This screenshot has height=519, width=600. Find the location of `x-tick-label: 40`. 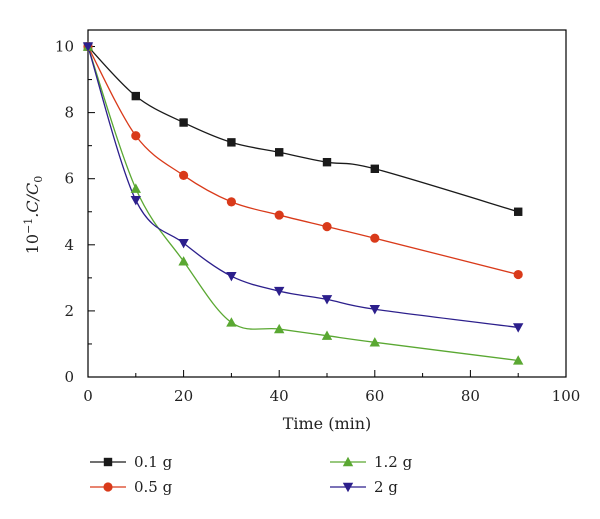

x-tick-label: 40 is located at coordinates (279, 396).